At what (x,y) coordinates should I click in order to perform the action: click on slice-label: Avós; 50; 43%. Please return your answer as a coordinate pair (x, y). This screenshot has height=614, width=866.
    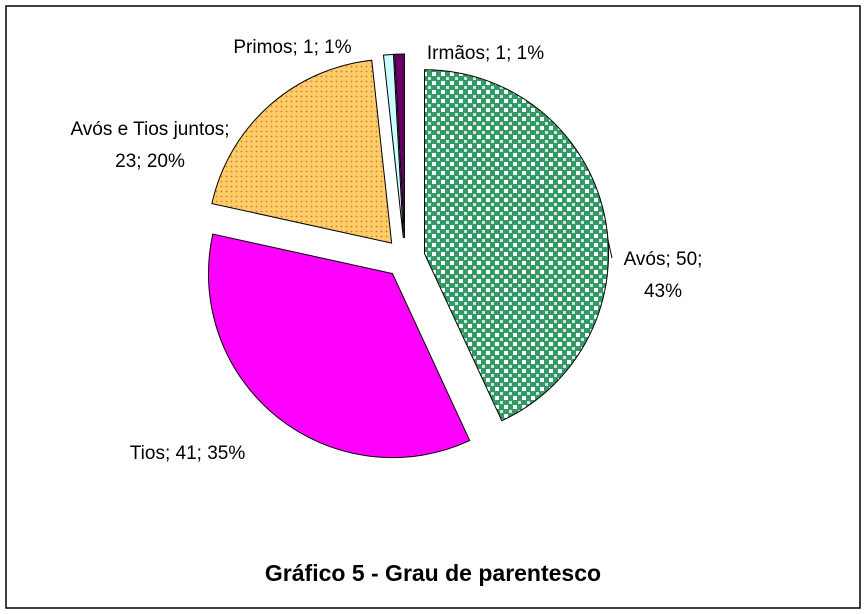
    Looking at the image, I should click on (663, 275).